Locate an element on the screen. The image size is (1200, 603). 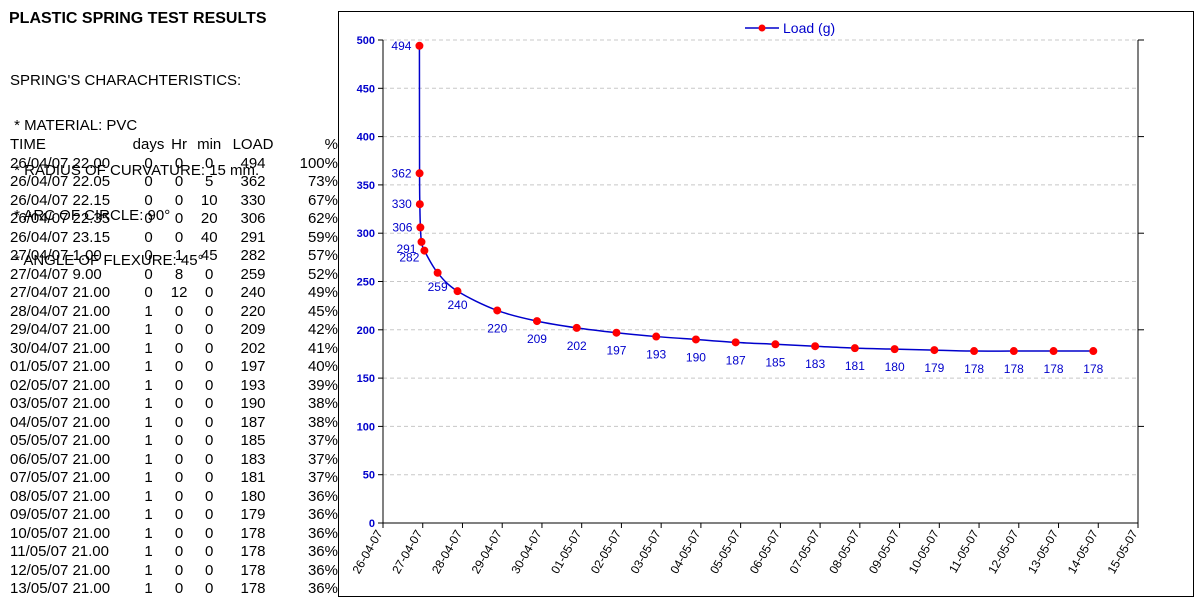
cell-load: 197 is located at coordinates (253, 367).